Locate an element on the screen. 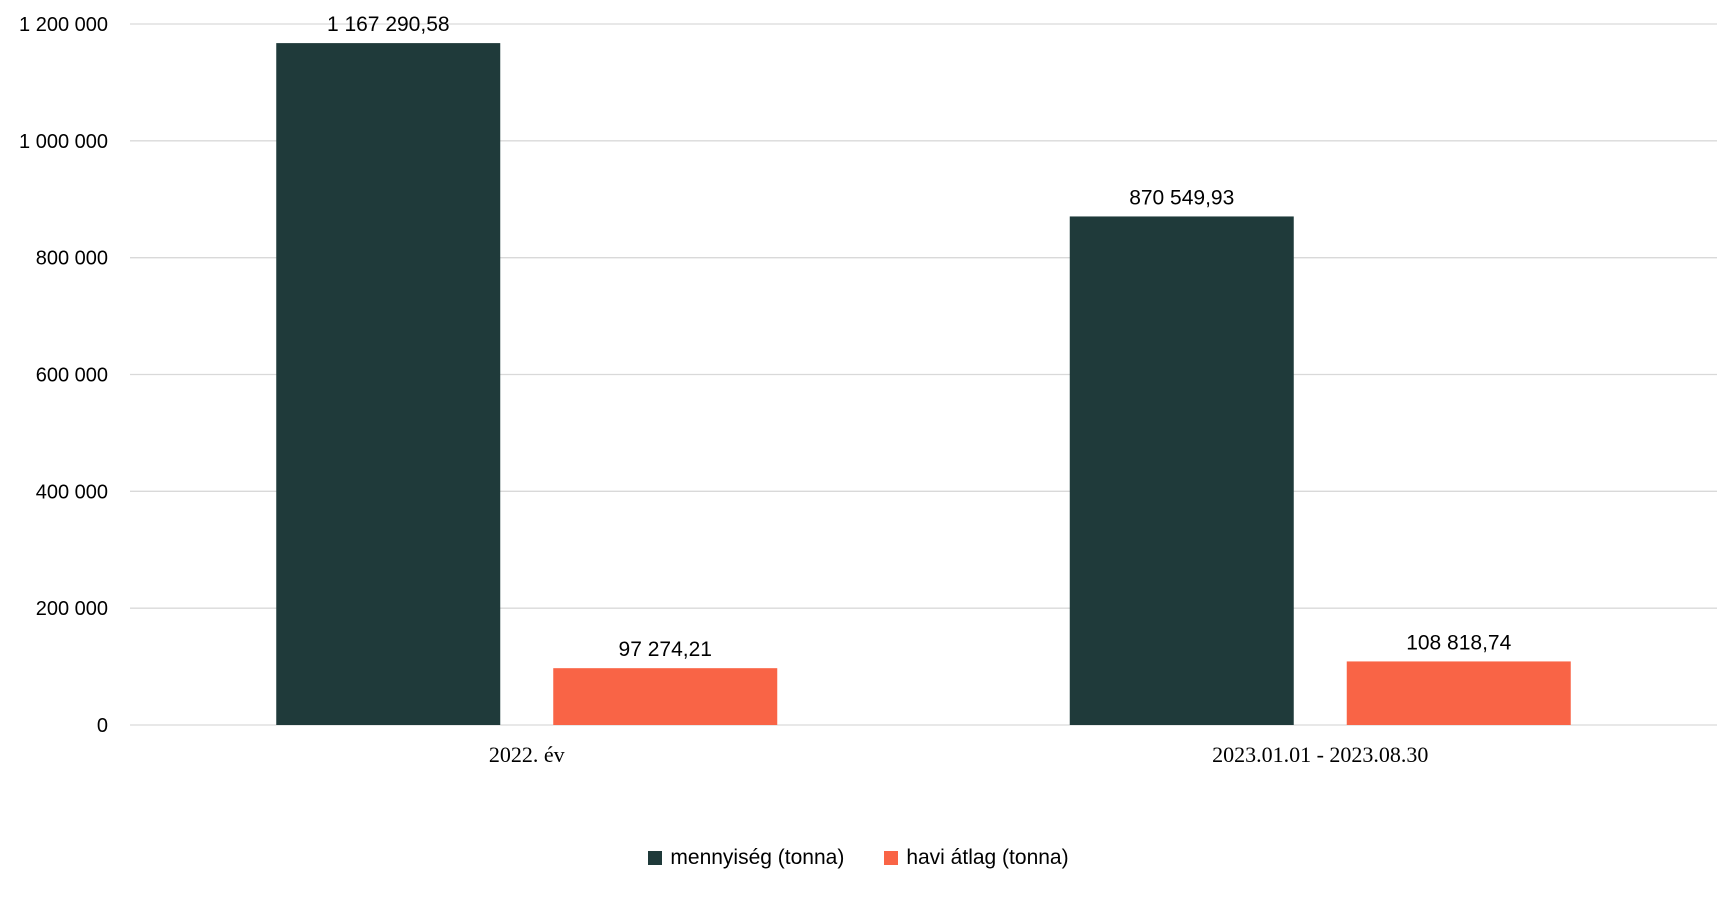 This screenshot has height=897, width=1717. y-tick-label: 600 000 is located at coordinates (72, 376).